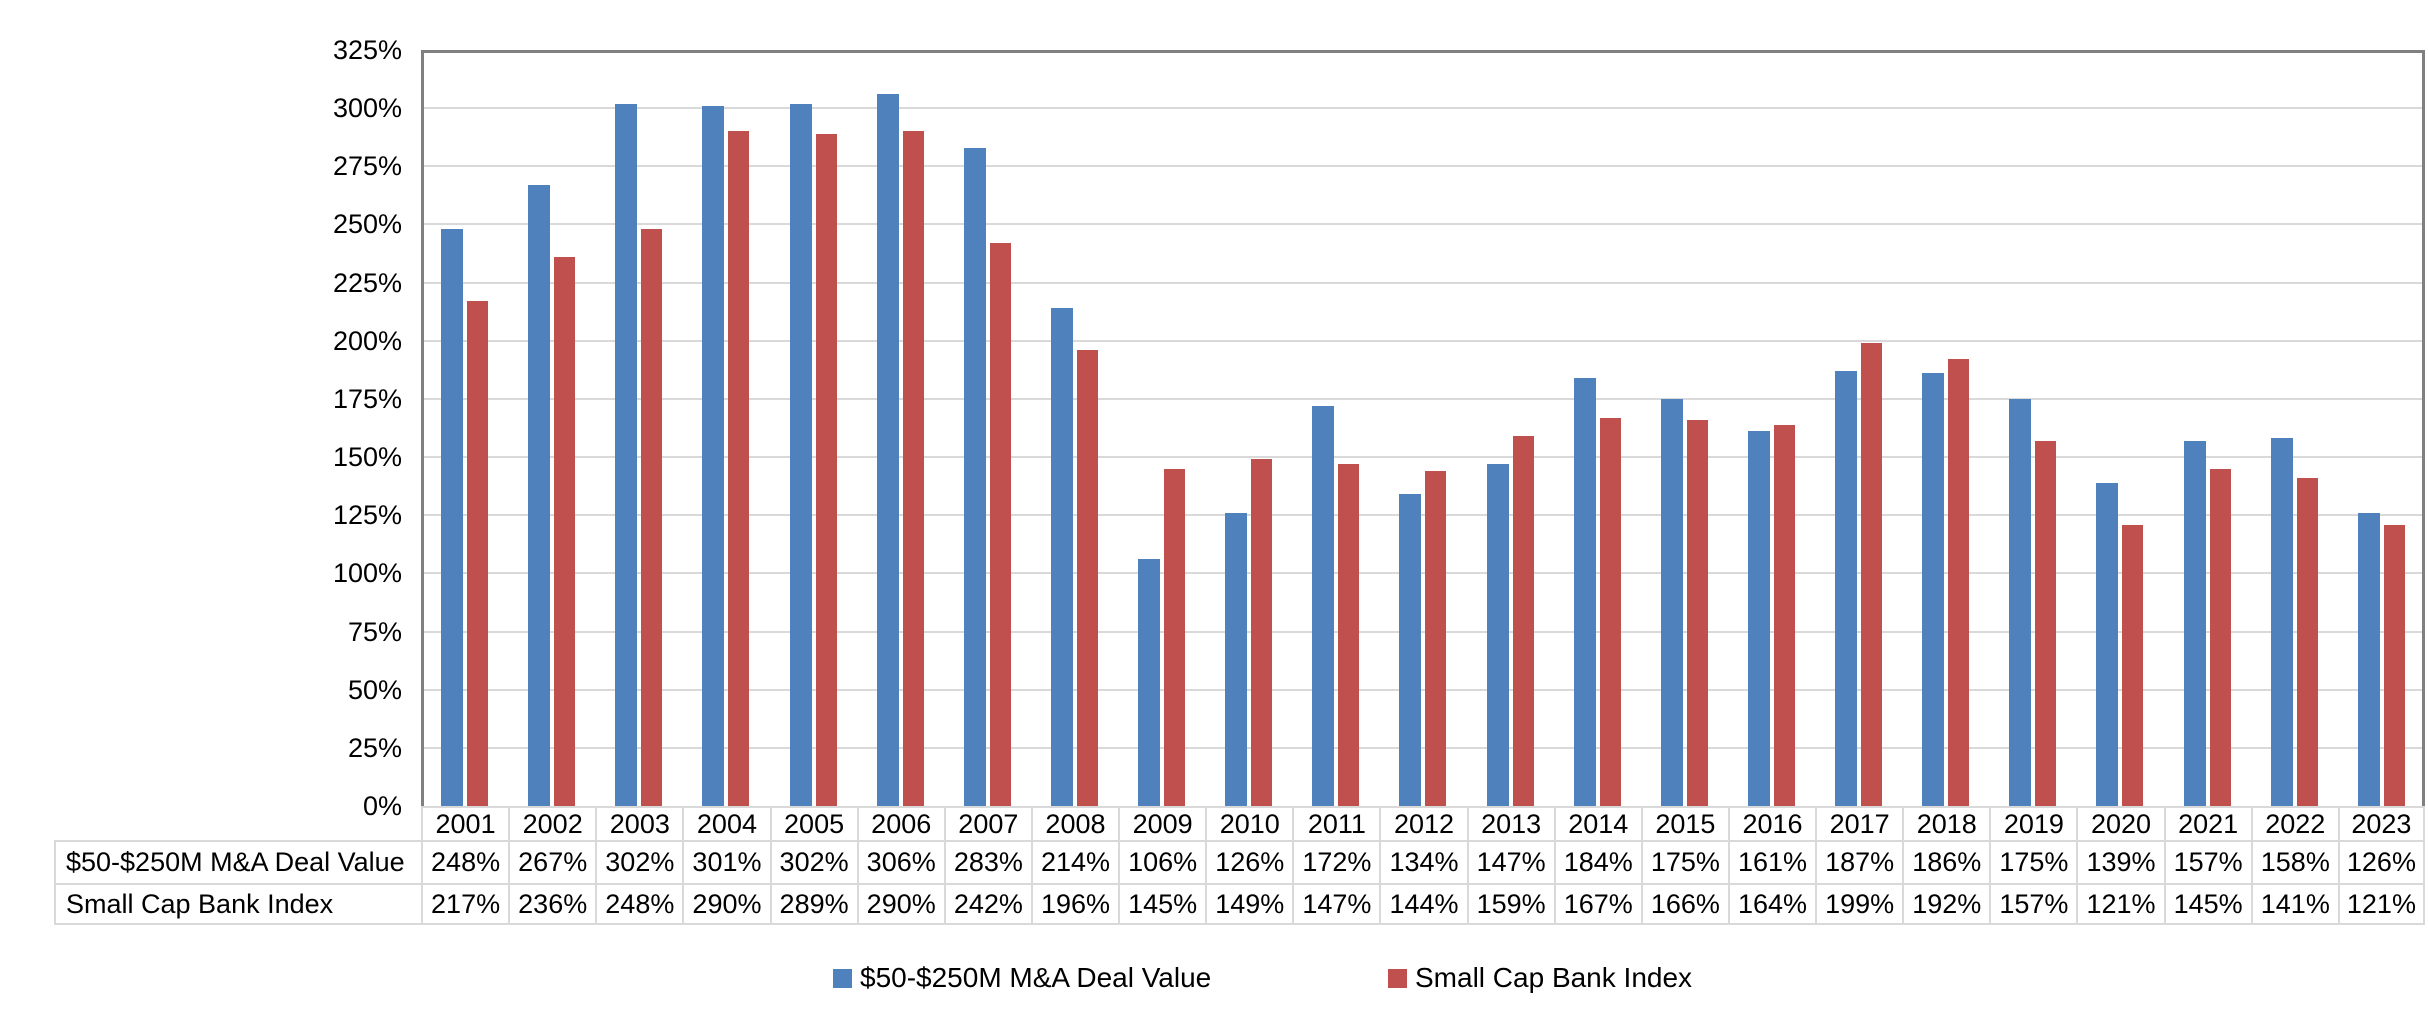  Describe the element at coordinates (374, 690) in the screenshot. I see `y-axis-tick-label: 50%` at that location.